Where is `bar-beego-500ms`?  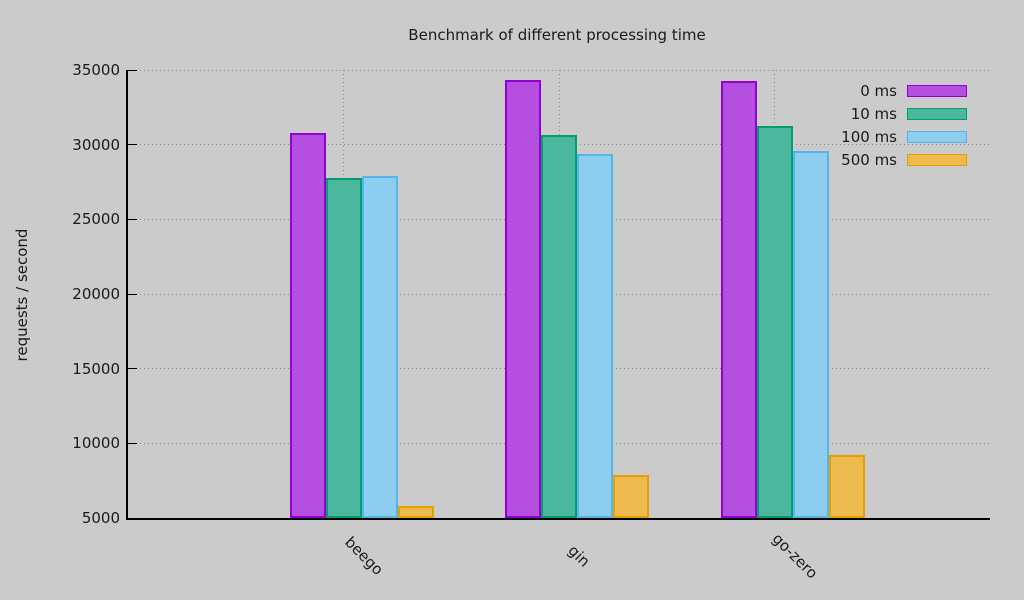 bar-beego-500ms is located at coordinates (415, 512).